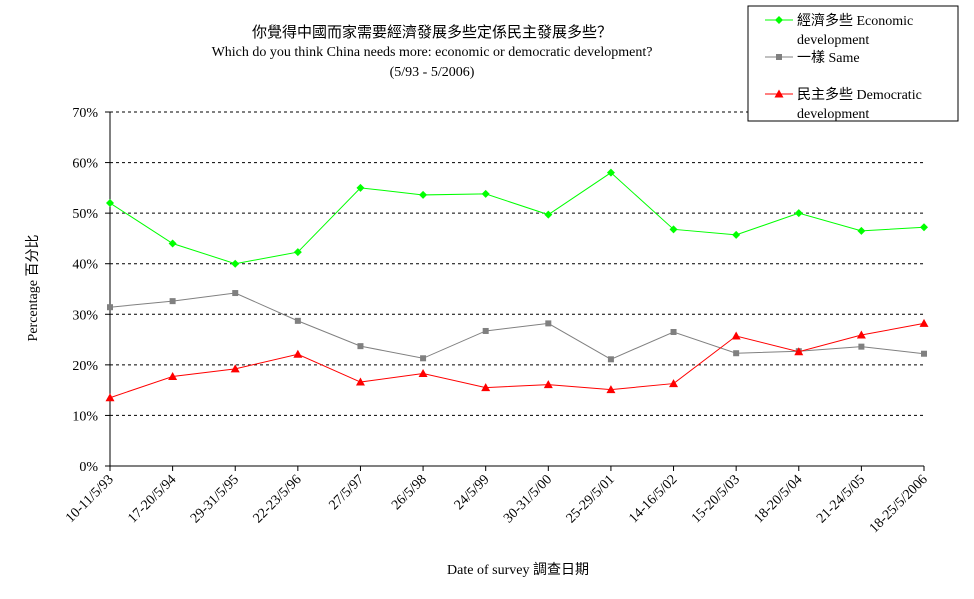  I want to click on legend-entry: 一樣 Same, so click(812, 57).